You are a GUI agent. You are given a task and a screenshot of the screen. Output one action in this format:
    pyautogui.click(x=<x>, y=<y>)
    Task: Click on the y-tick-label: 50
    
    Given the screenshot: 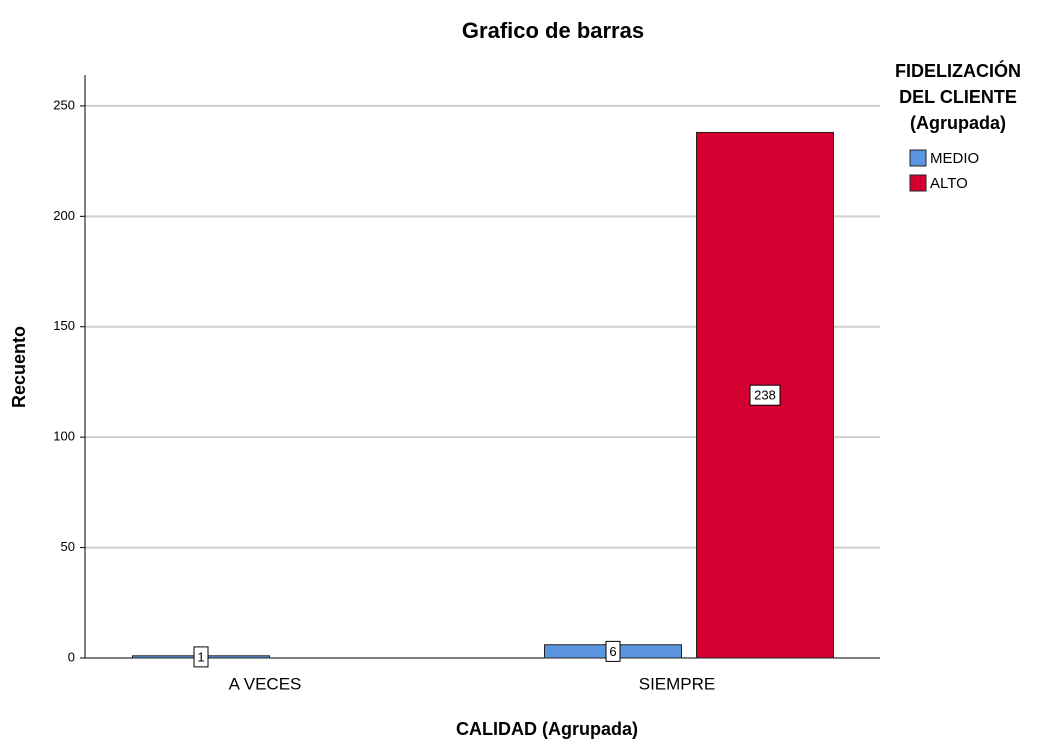 What is the action you would take?
    pyautogui.click(x=68, y=546)
    